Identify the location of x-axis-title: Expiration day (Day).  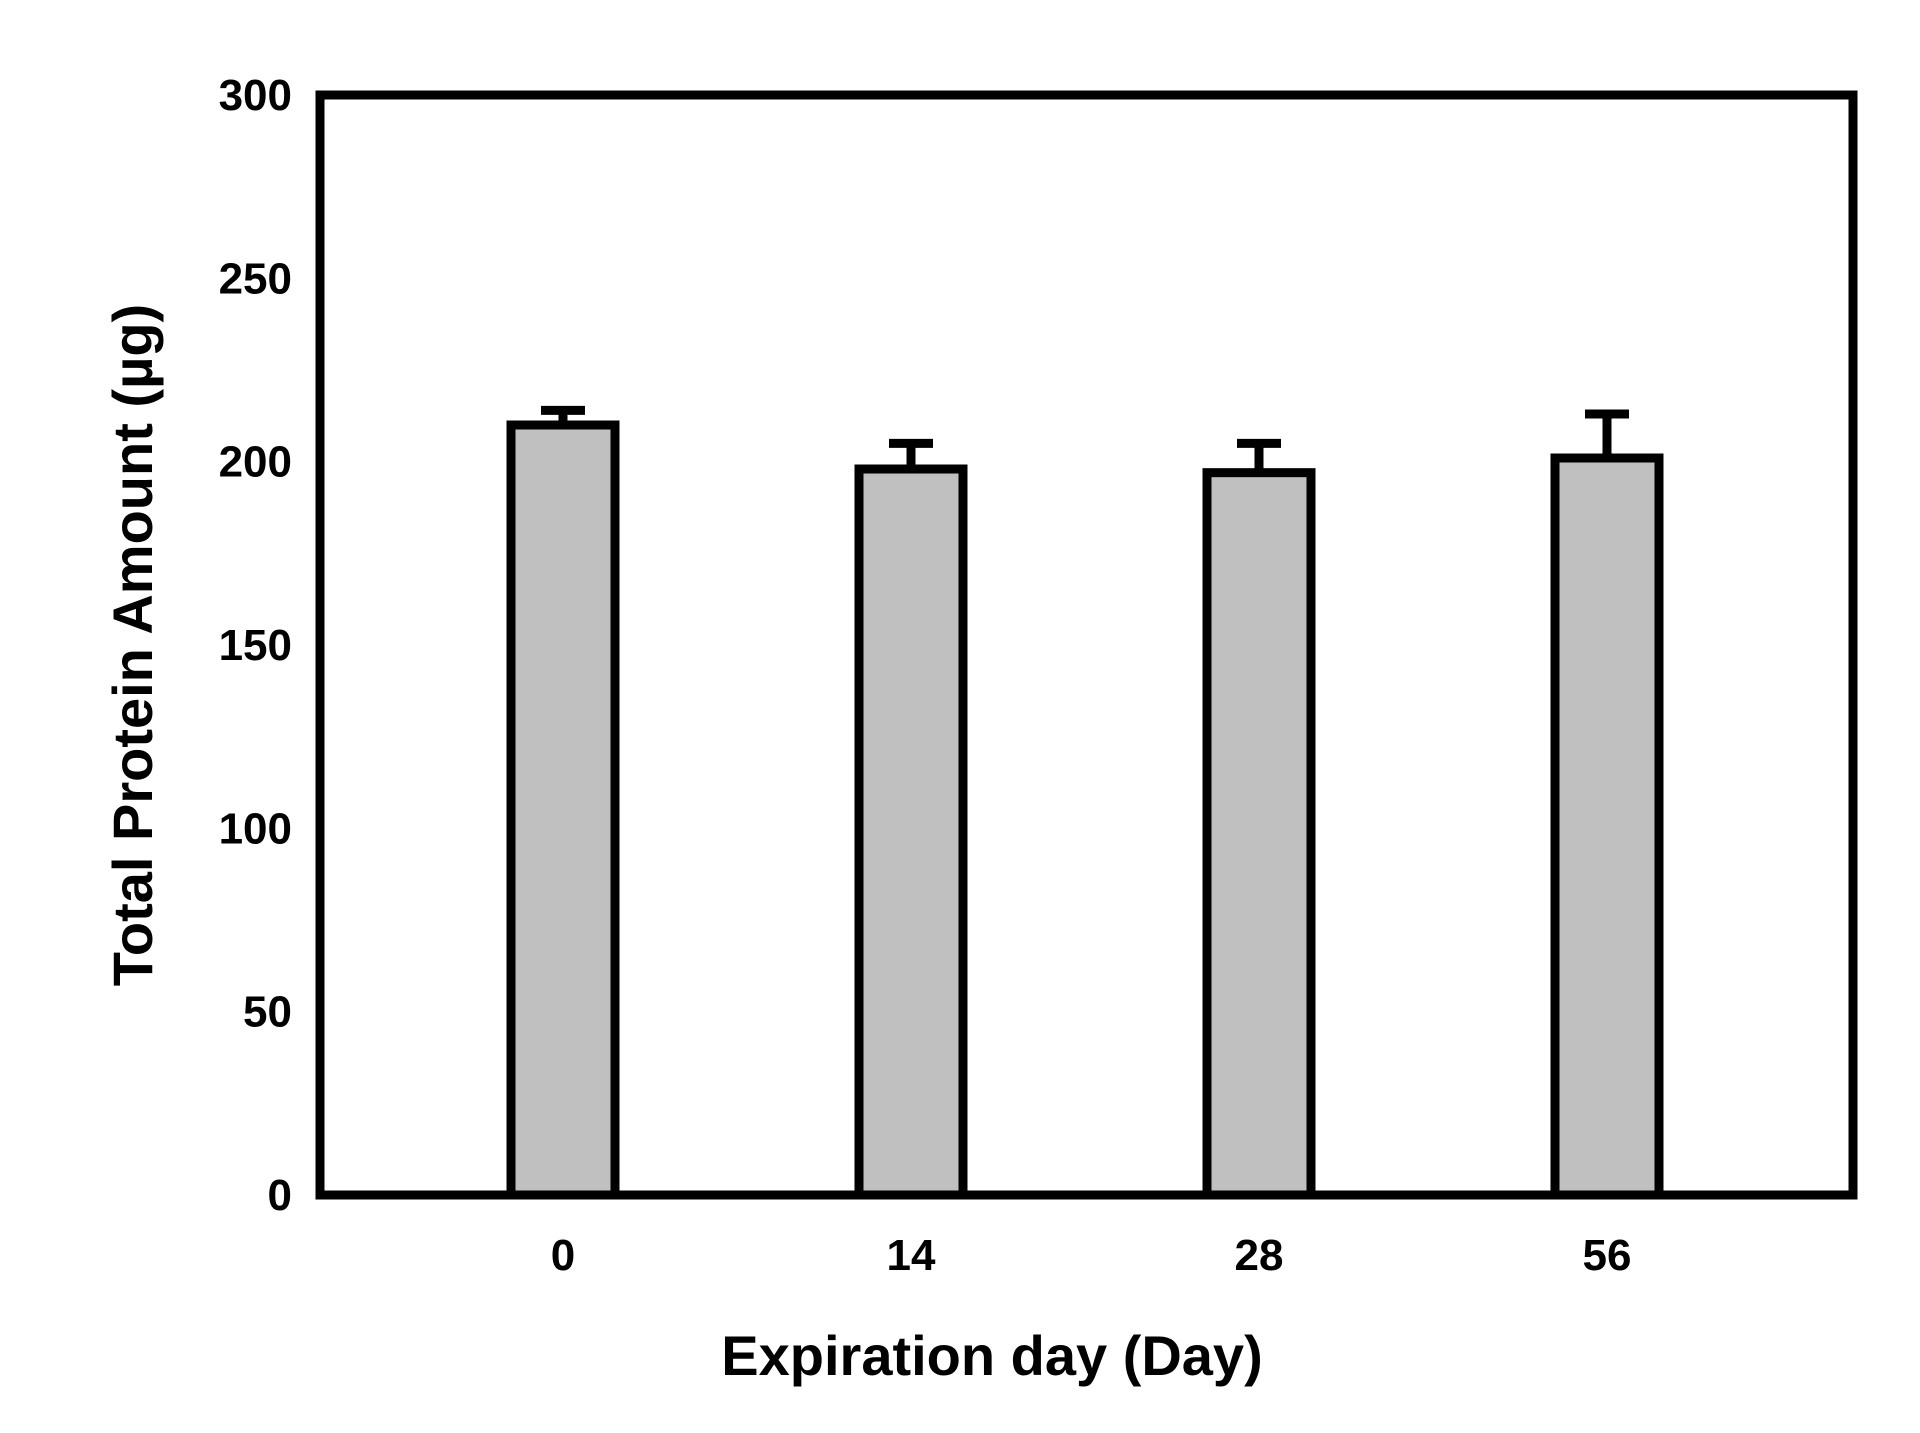
(991, 1355).